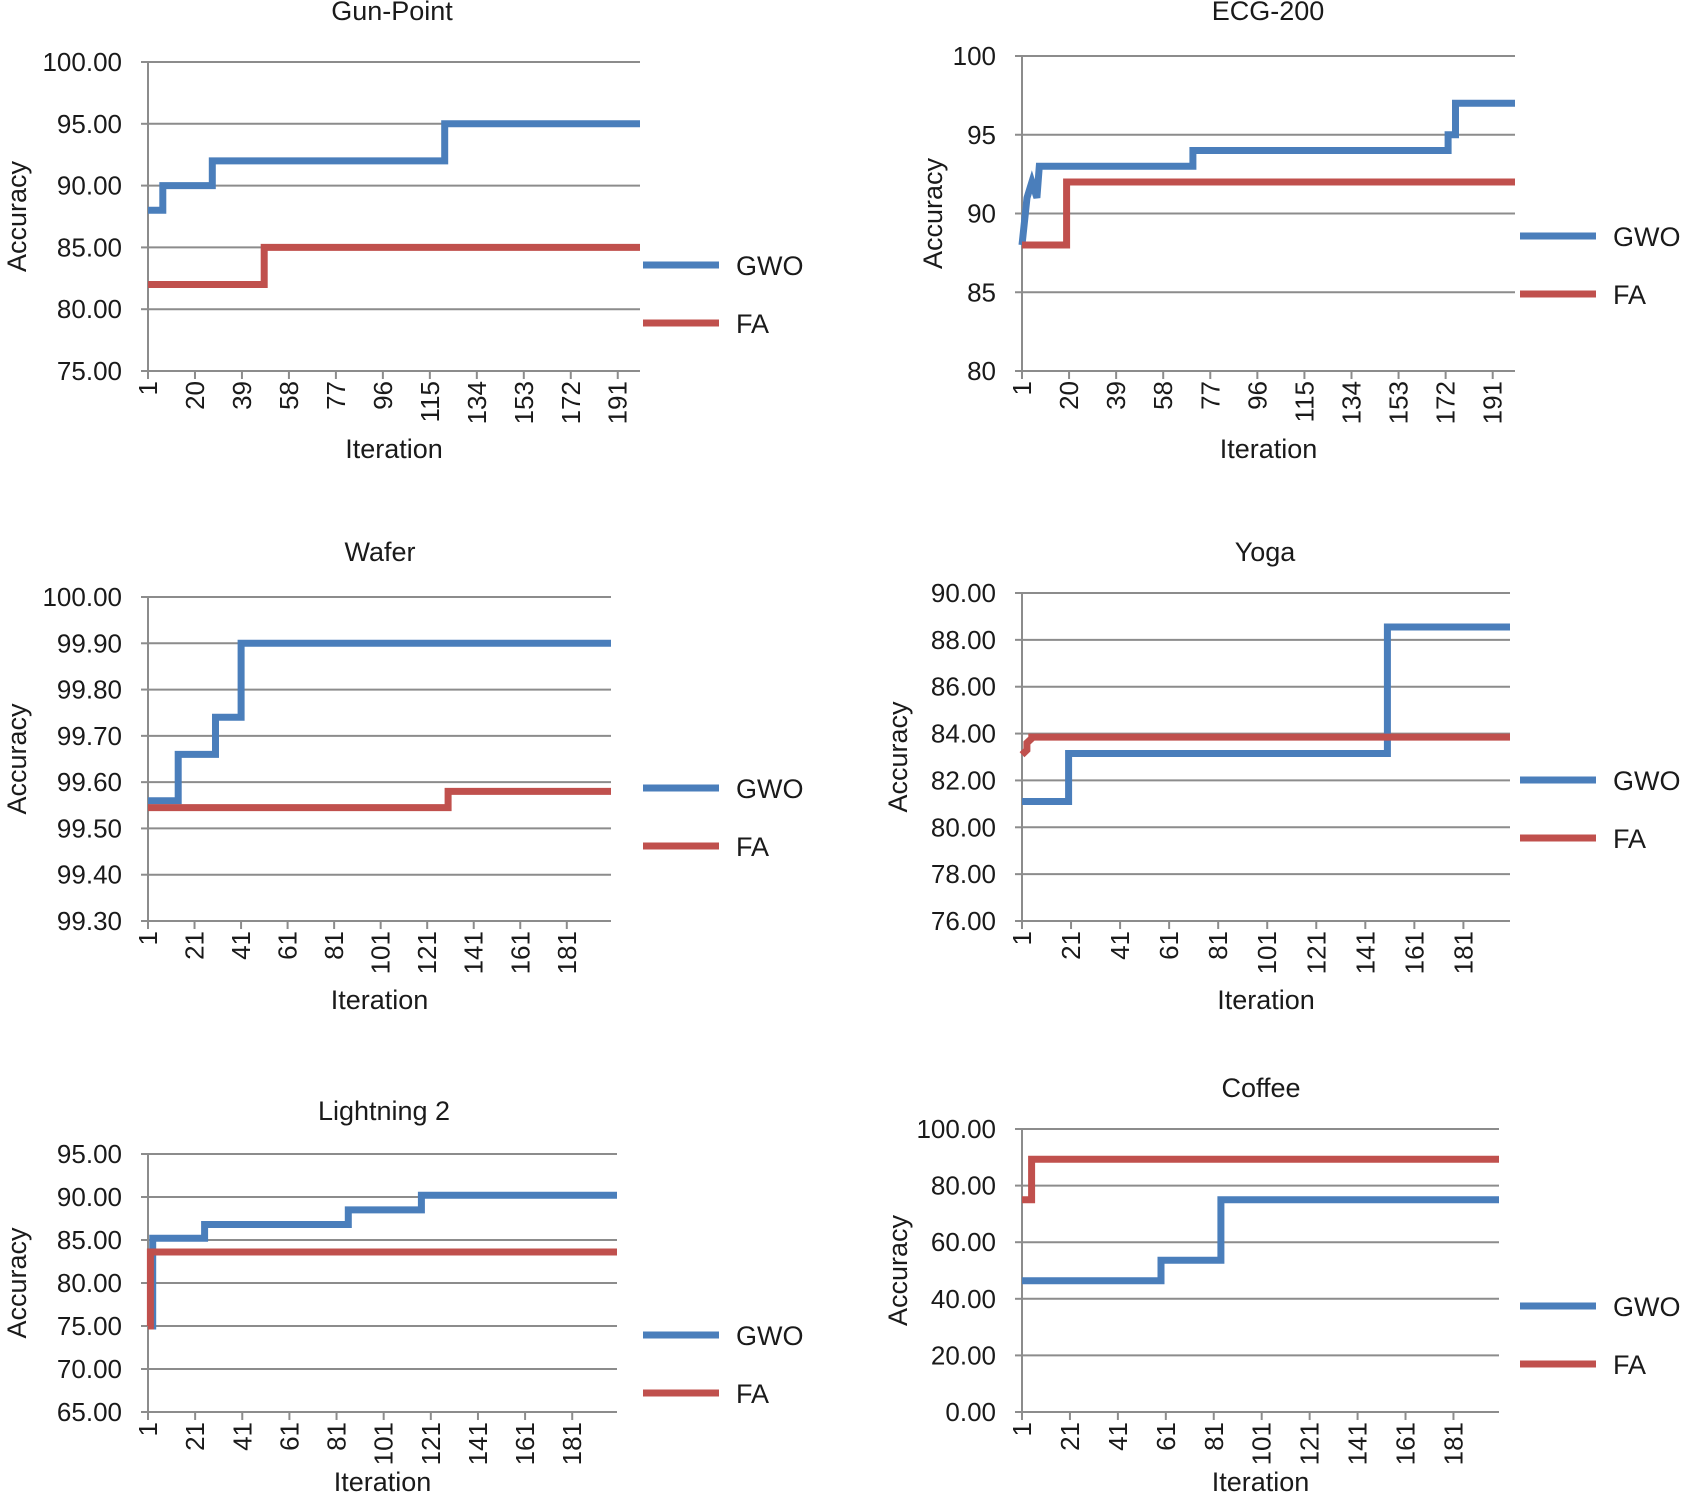 This screenshot has height=1502, width=1685. Describe the element at coordinates (981, 292) in the screenshot. I see `y-tick-label: 85` at that location.